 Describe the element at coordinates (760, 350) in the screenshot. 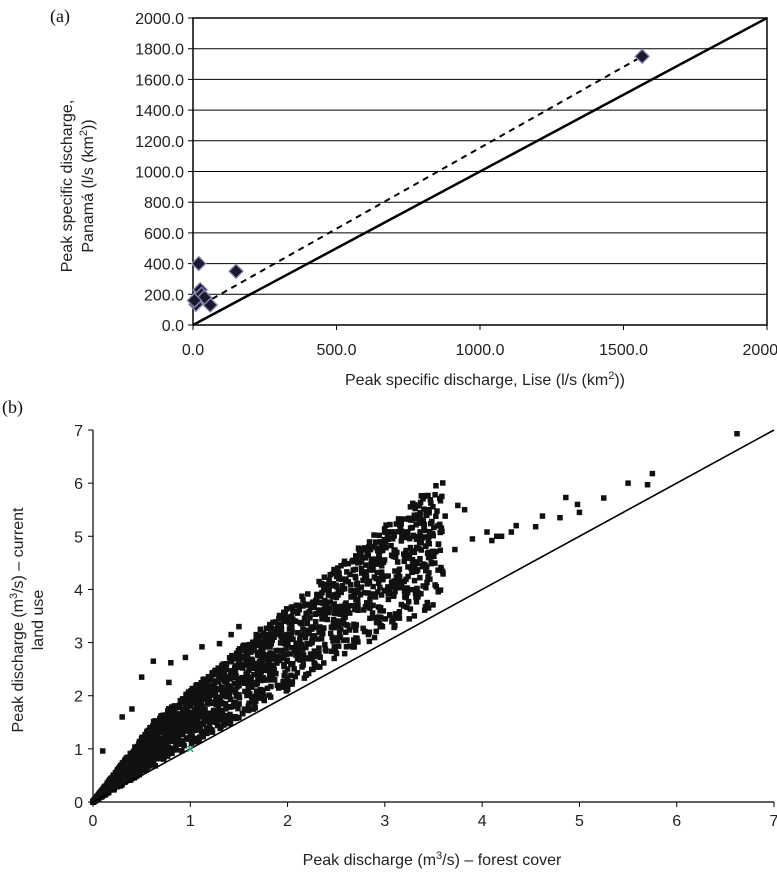

I see `panel-a-x-tick-label: 2000.0` at that location.